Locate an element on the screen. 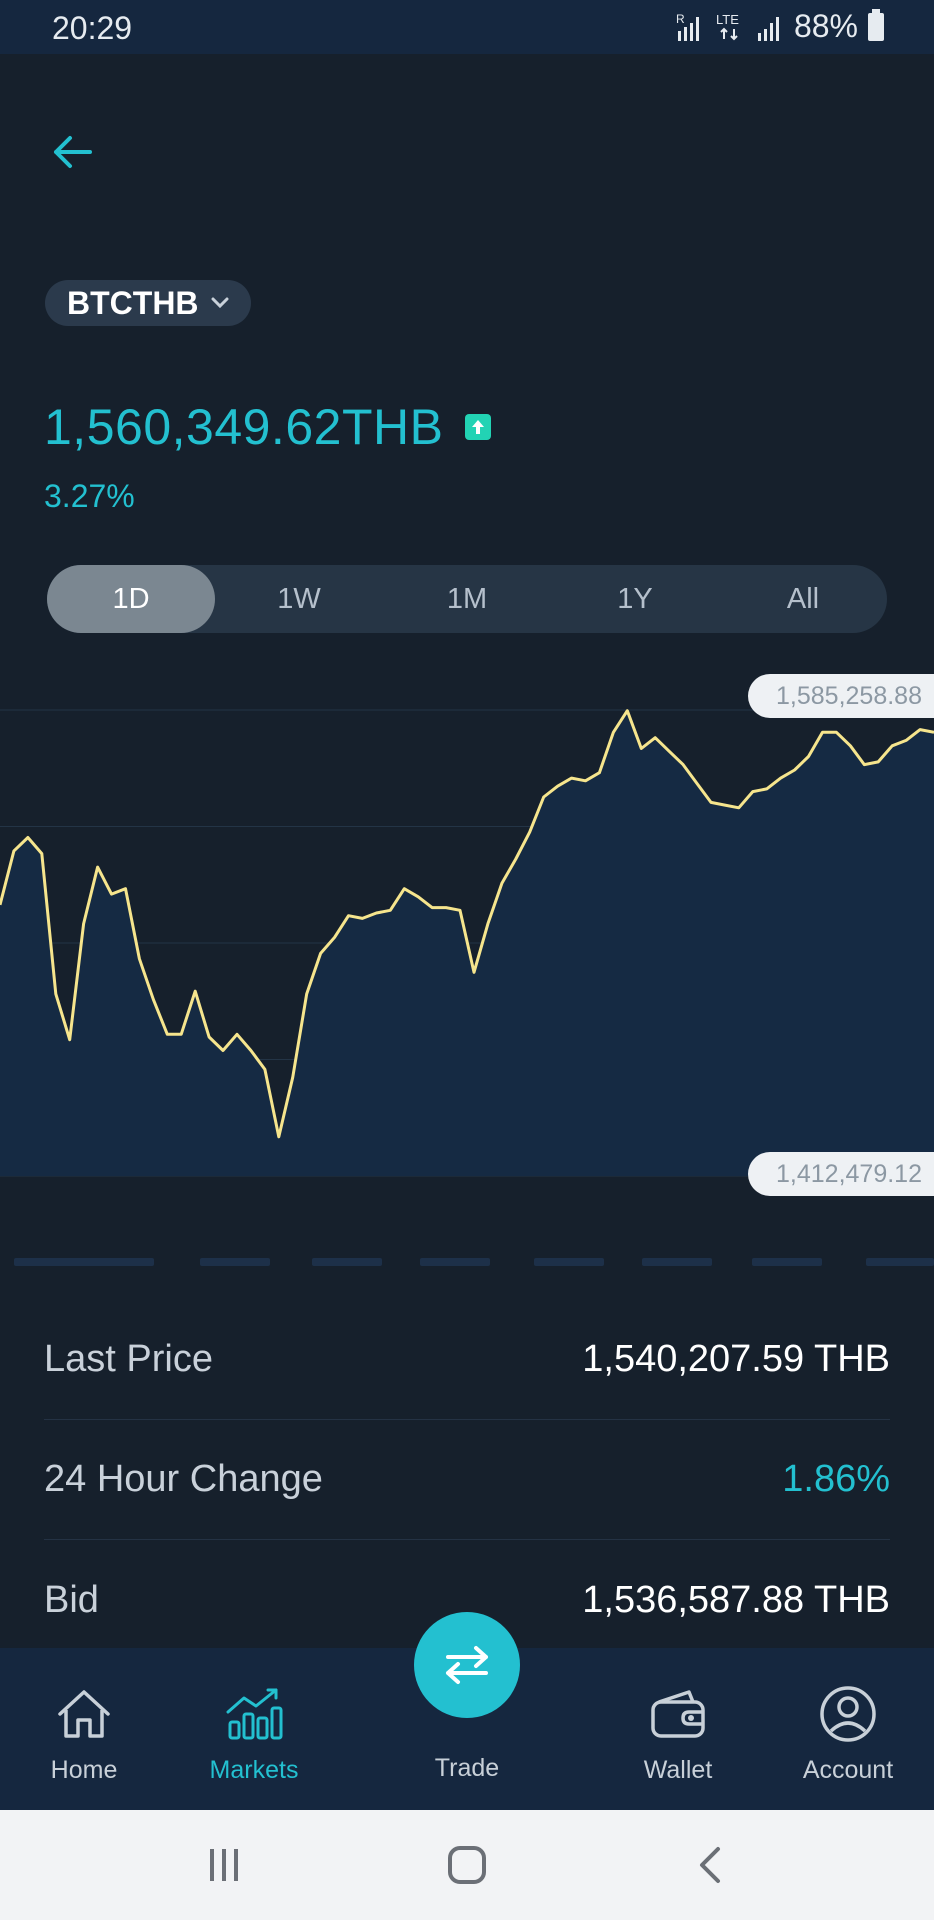 The image size is (934, 1920). stat-value: 1.86% is located at coordinates (836, 1479).